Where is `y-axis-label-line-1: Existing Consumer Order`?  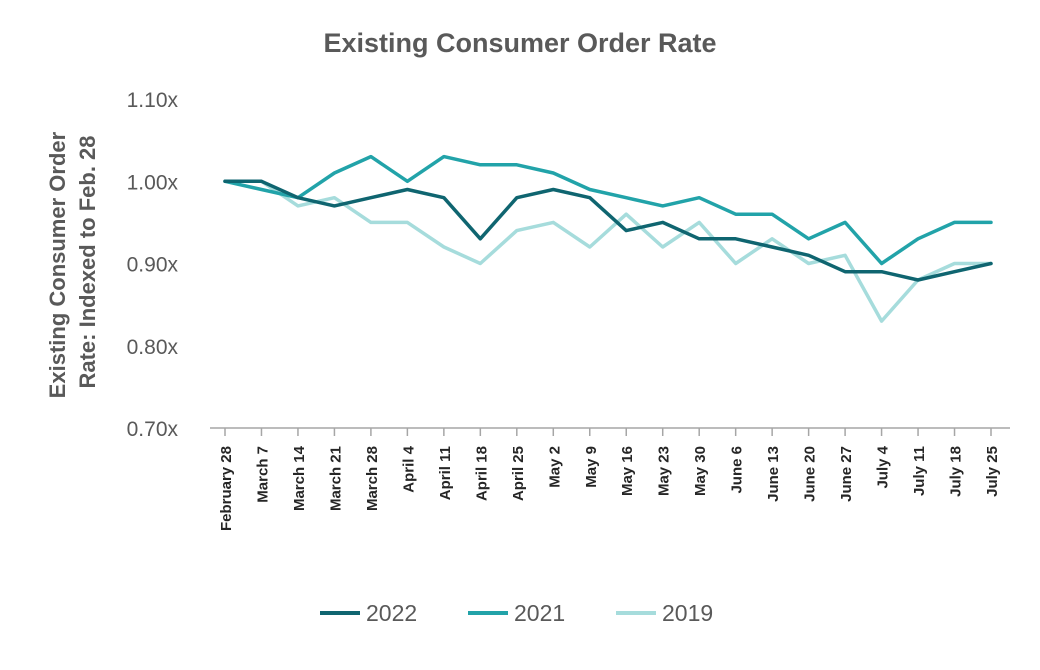 y-axis-label-line-1: Existing Consumer Order is located at coordinates (57, 264).